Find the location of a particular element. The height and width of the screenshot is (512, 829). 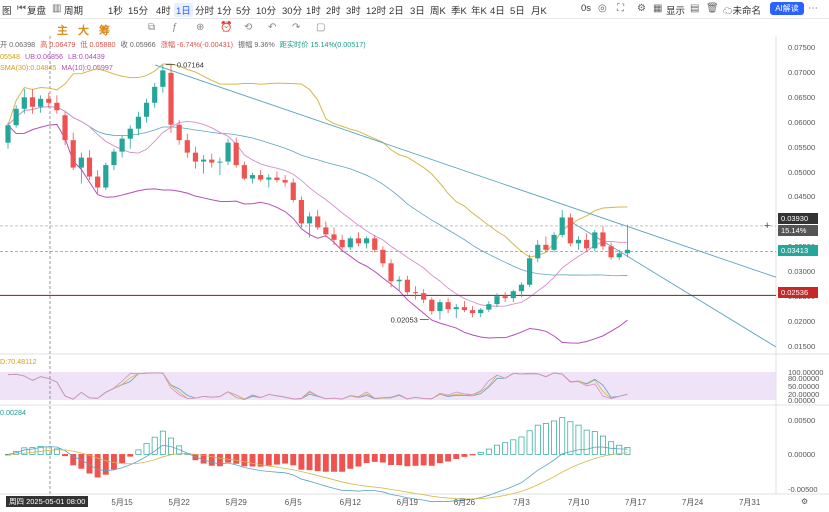

compare-icon: ⊕ is located at coordinates (200, 27).